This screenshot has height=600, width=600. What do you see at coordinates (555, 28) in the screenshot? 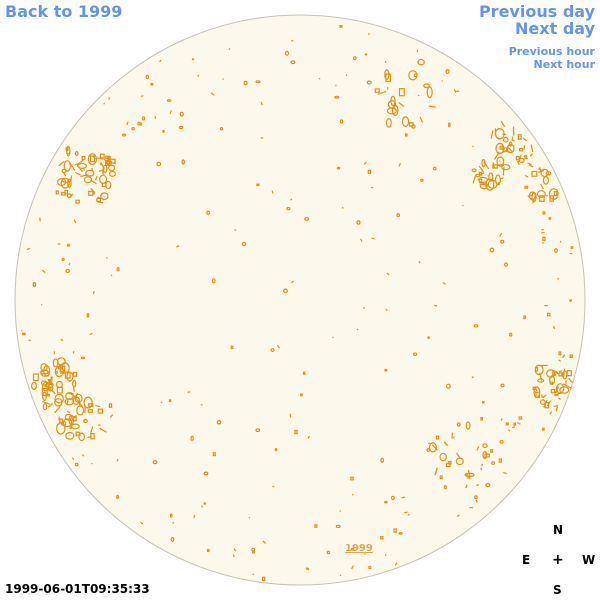
I see `next-day-link: Next day` at bounding box center [555, 28].